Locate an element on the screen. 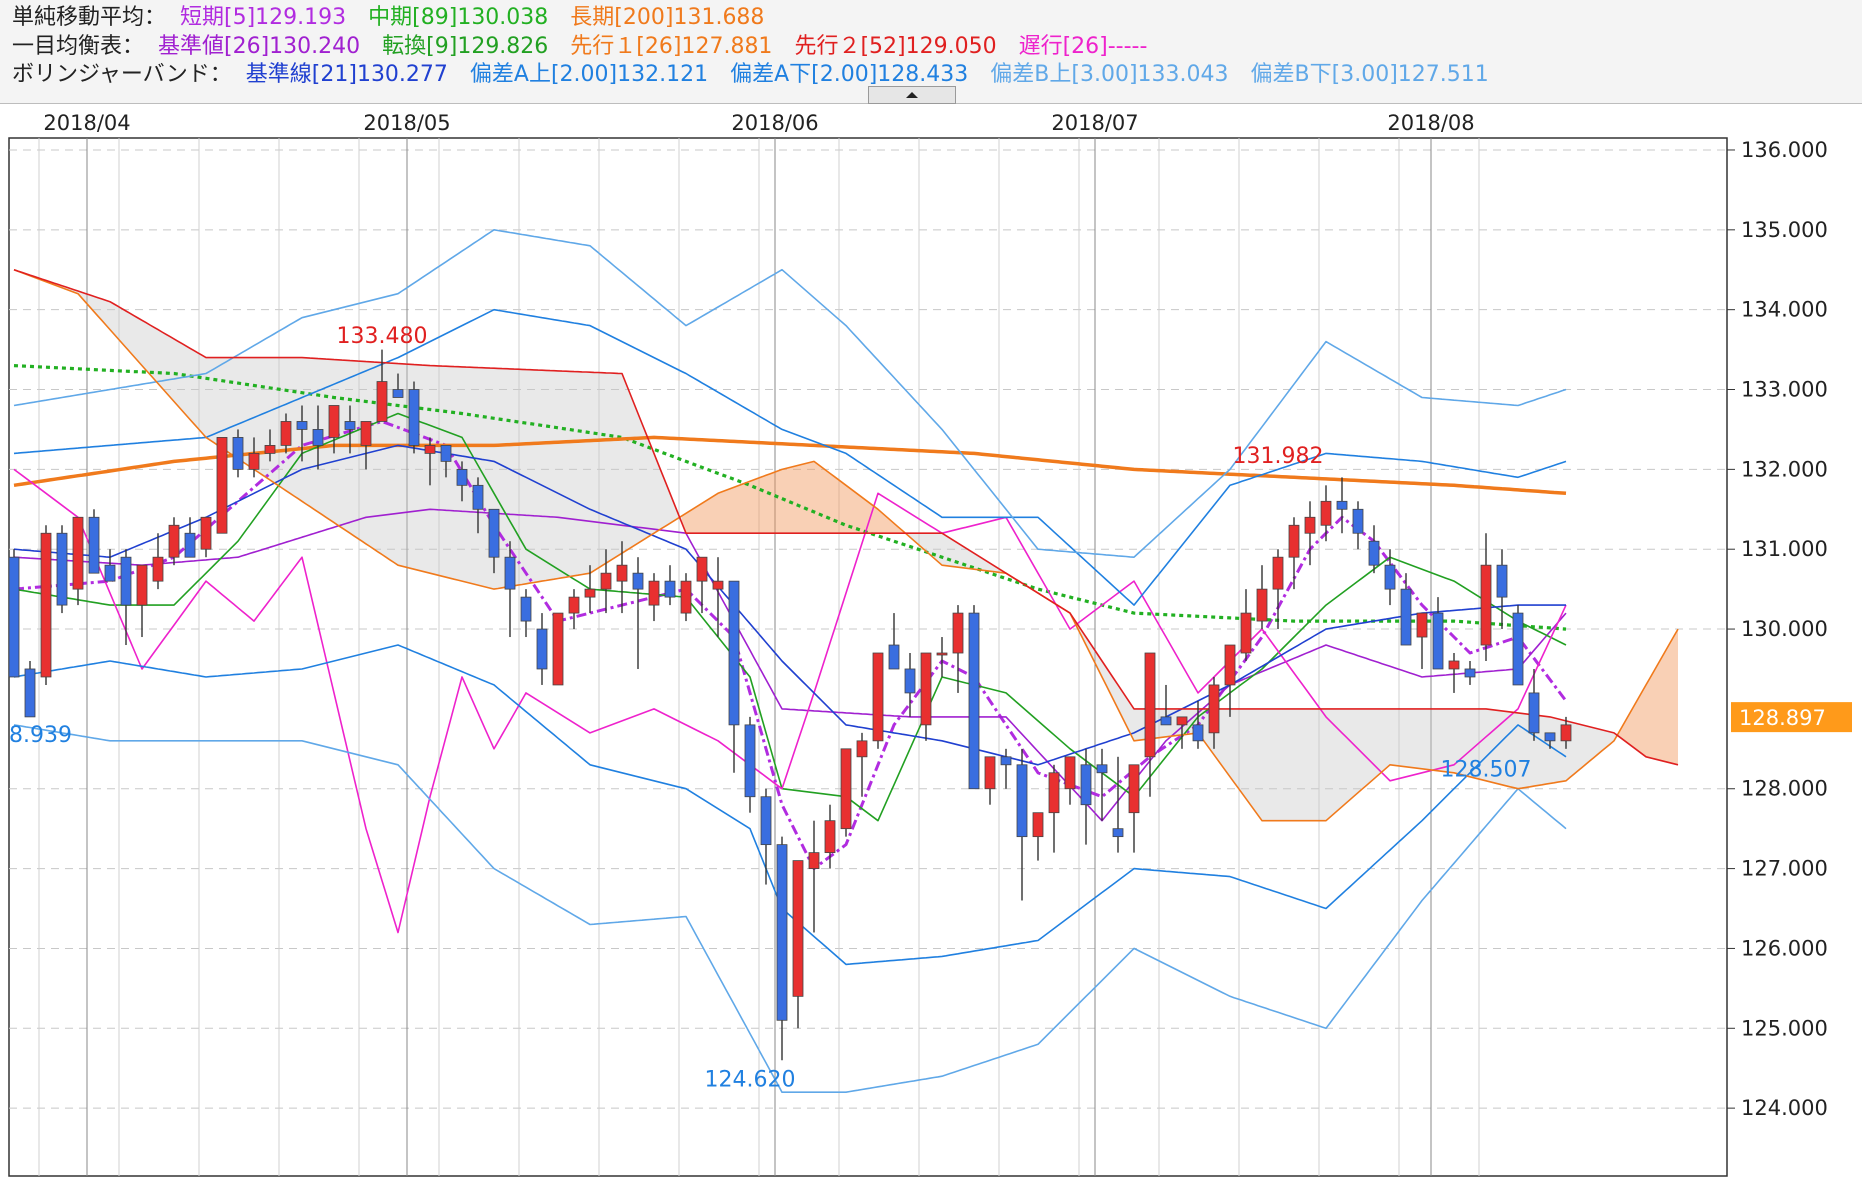 The image size is (1862, 1190). sma-label: 単純移動平均： is located at coordinates (89, 17).